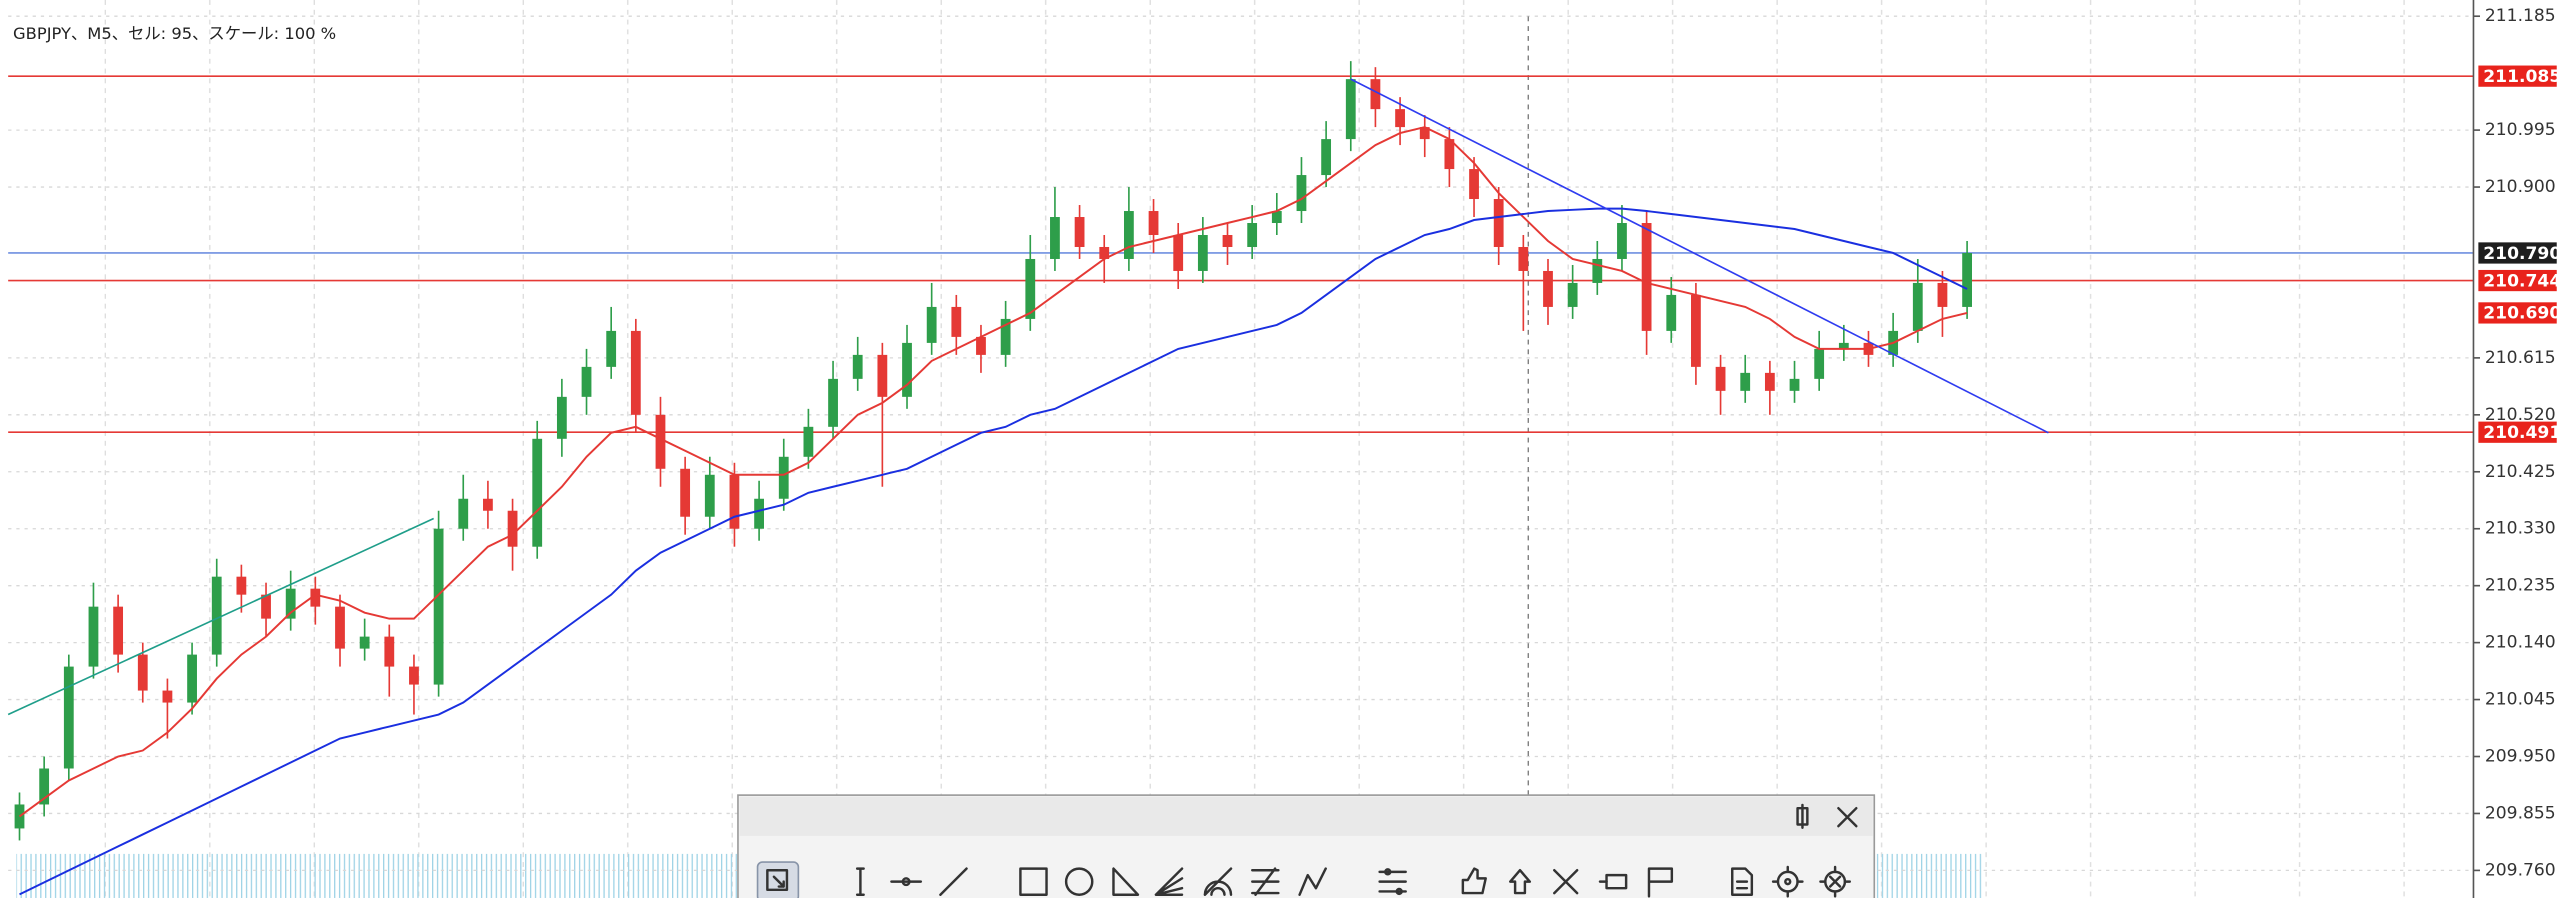 Image resolution: width=2560 pixels, height=898 pixels. What do you see at coordinates (953, 881) in the screenshot?
I see `tool-trend-line` at bounding box center [953, 881].